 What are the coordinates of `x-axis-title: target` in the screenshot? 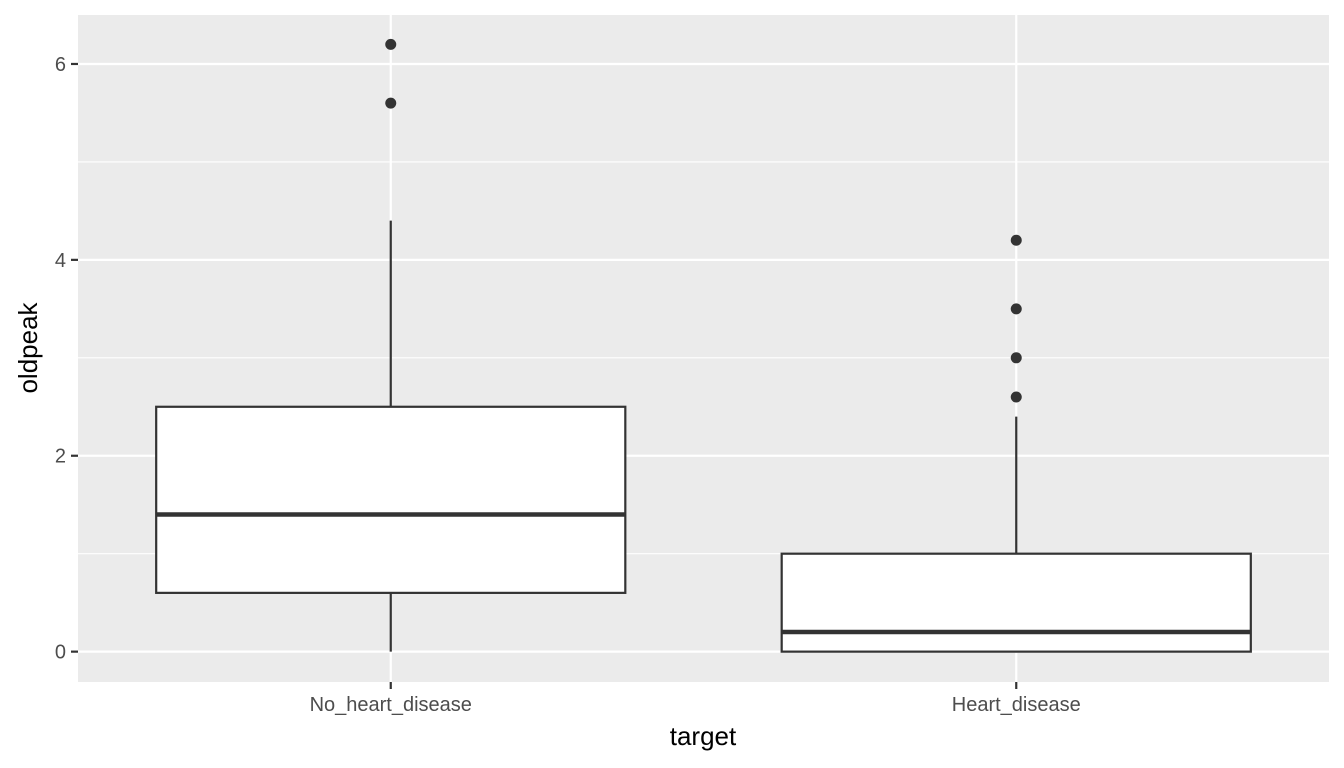 It's located at (703, 736).